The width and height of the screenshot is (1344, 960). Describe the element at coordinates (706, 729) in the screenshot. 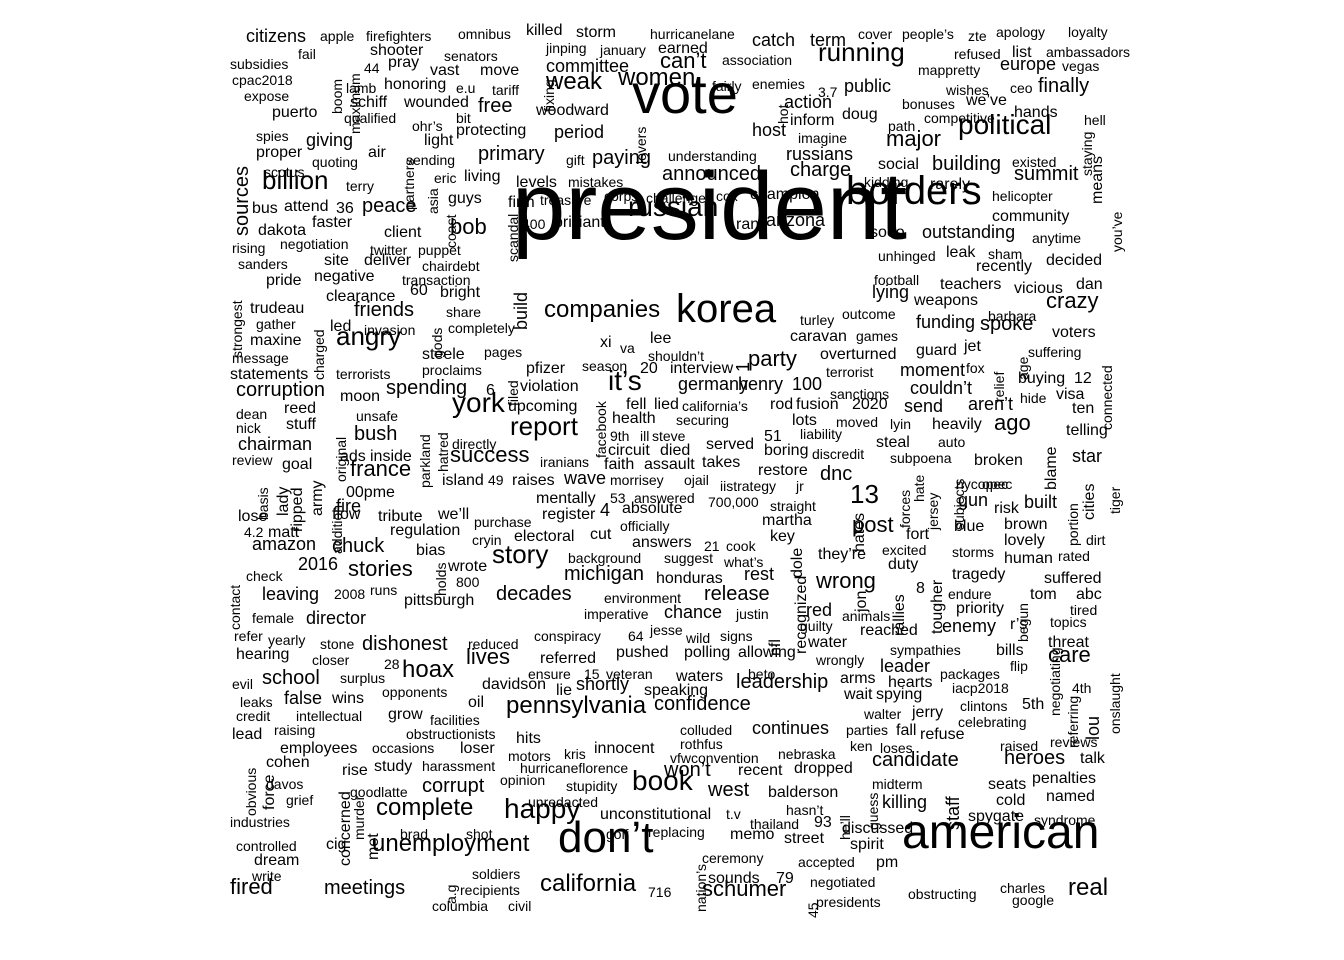

I see `cloud-word: colluded` at that location.